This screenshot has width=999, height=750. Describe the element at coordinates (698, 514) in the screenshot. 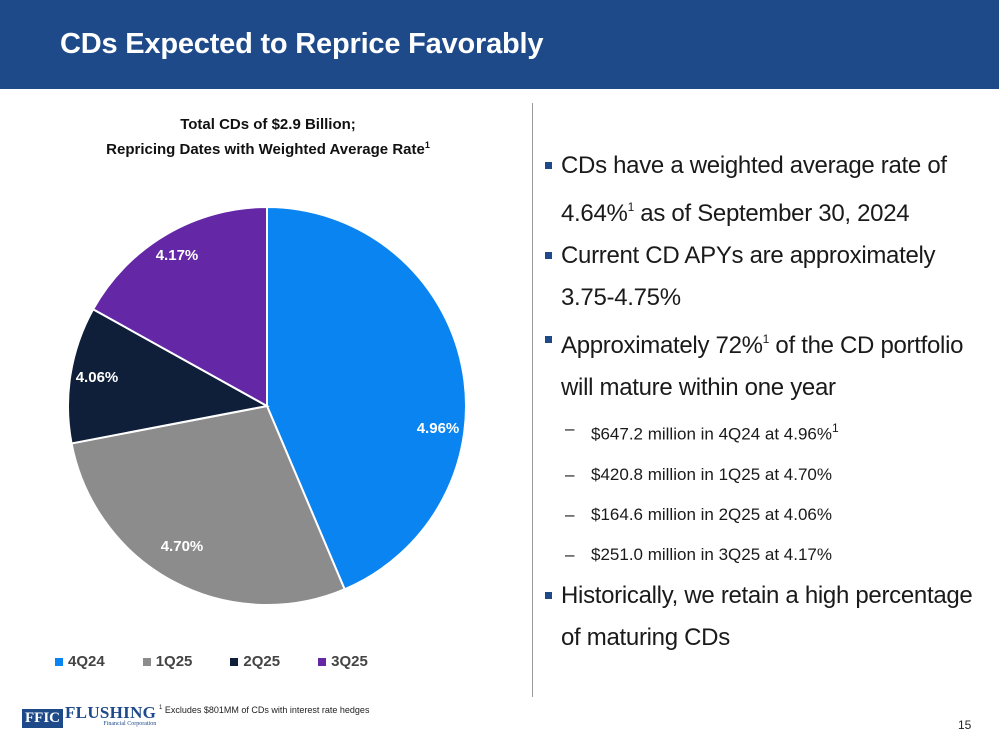

I see `sub-bullet-2q25: – $164.6 million in 2Q25 at 4.06%` at that location.